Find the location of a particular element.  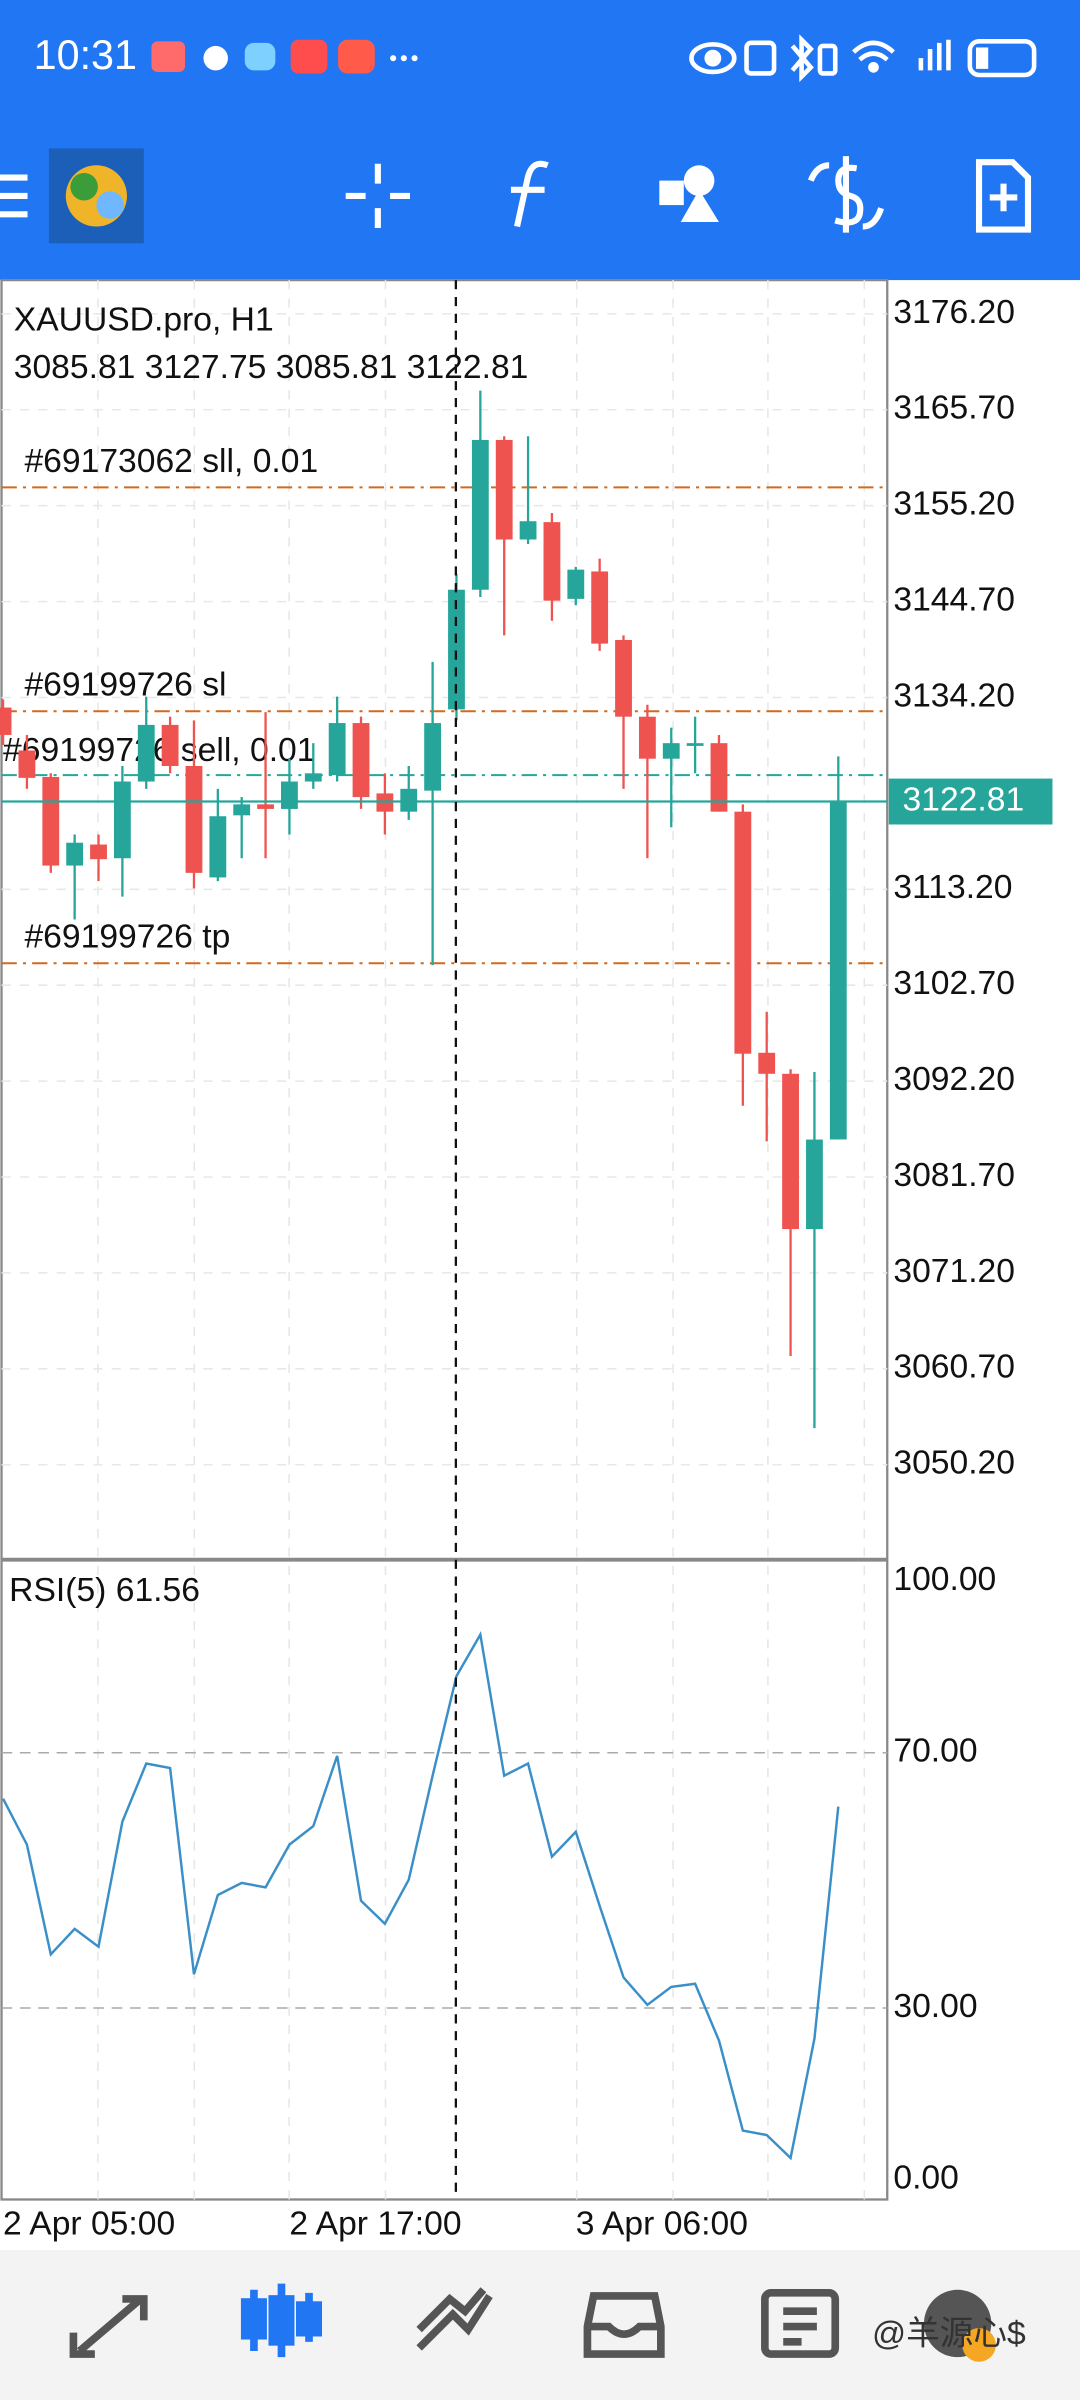

y-tick-label: 3092.20 is located at coordinates (954, 1079).